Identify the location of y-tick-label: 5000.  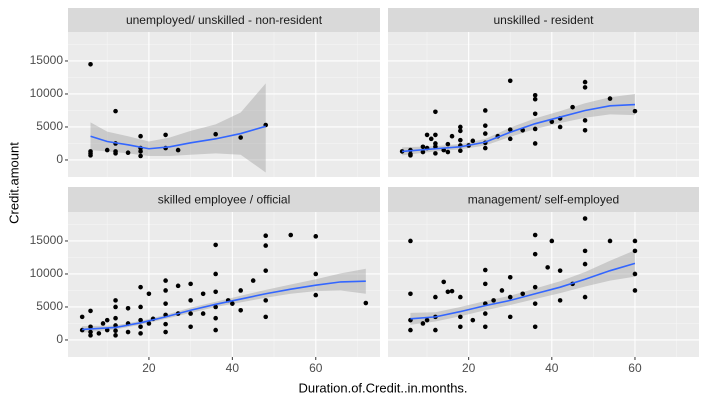
(49, 306).